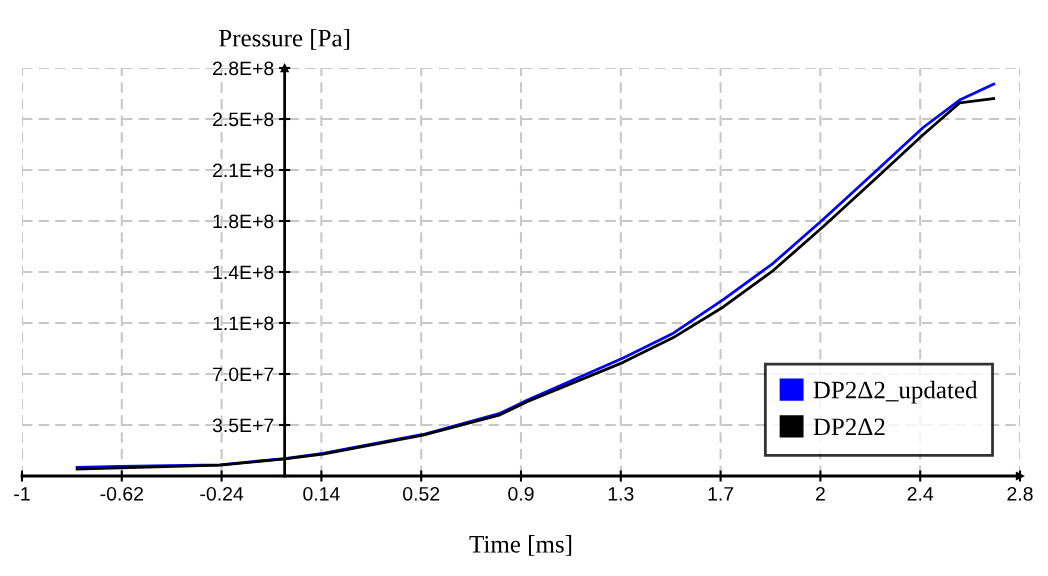 This screenshot has width=1048, height=576. Describe the element at coordinates (520, 545) in the screenshot. I see `x-axis-title: Time [ms]` at that location.